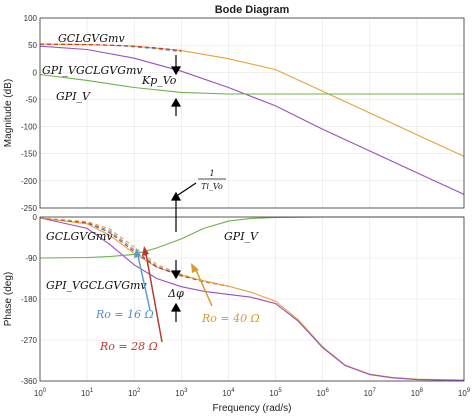 The height and width of the screenshot is (417, 474). Describe the element at coordinates (29, 154) in the screenshot. I see `mag-tick-label: -150` at that location.